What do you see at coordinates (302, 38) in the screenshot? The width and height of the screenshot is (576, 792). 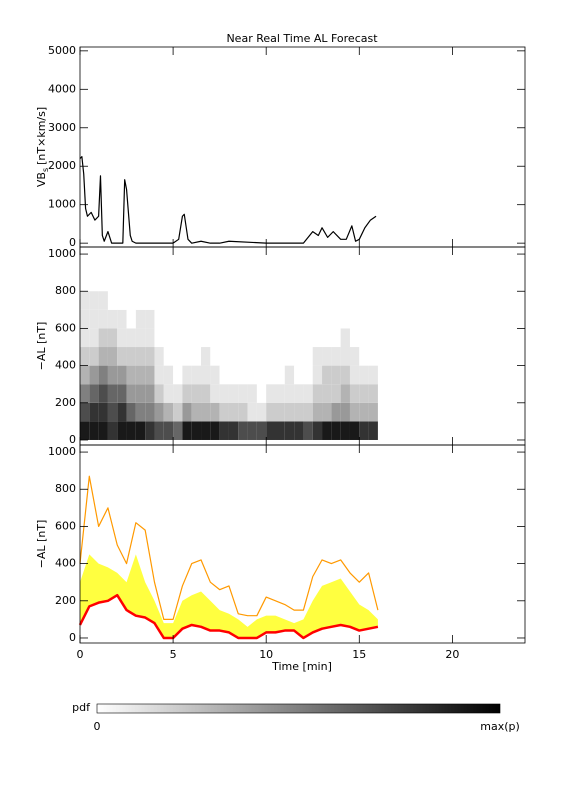 I see `chart-title: Near Real Time AL Forecast` at bounding box center [302, 38].